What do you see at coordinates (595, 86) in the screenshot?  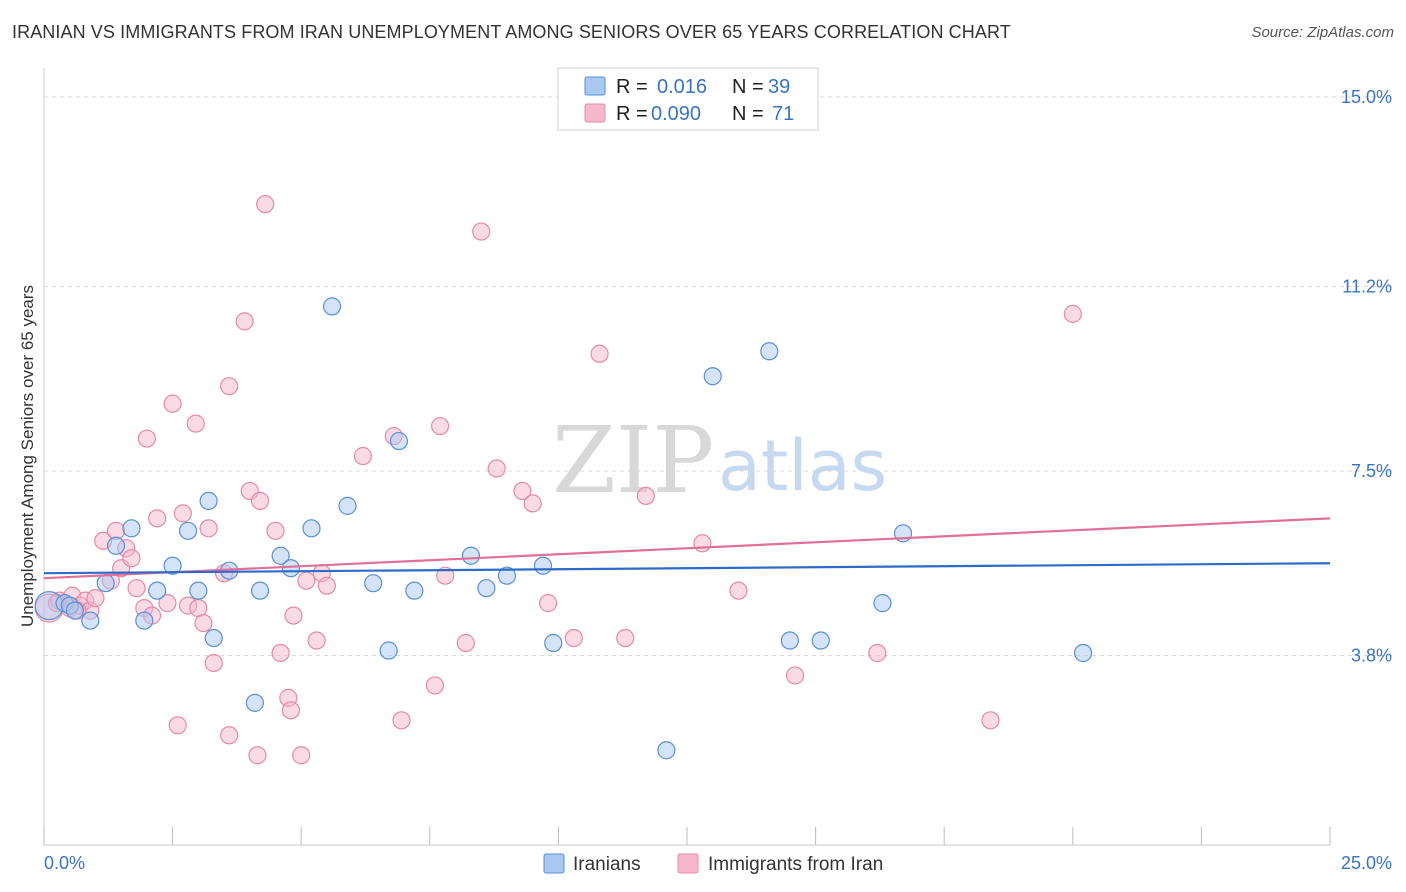 I see `legend-swatch-iranians` at bounding box center [595, 86].